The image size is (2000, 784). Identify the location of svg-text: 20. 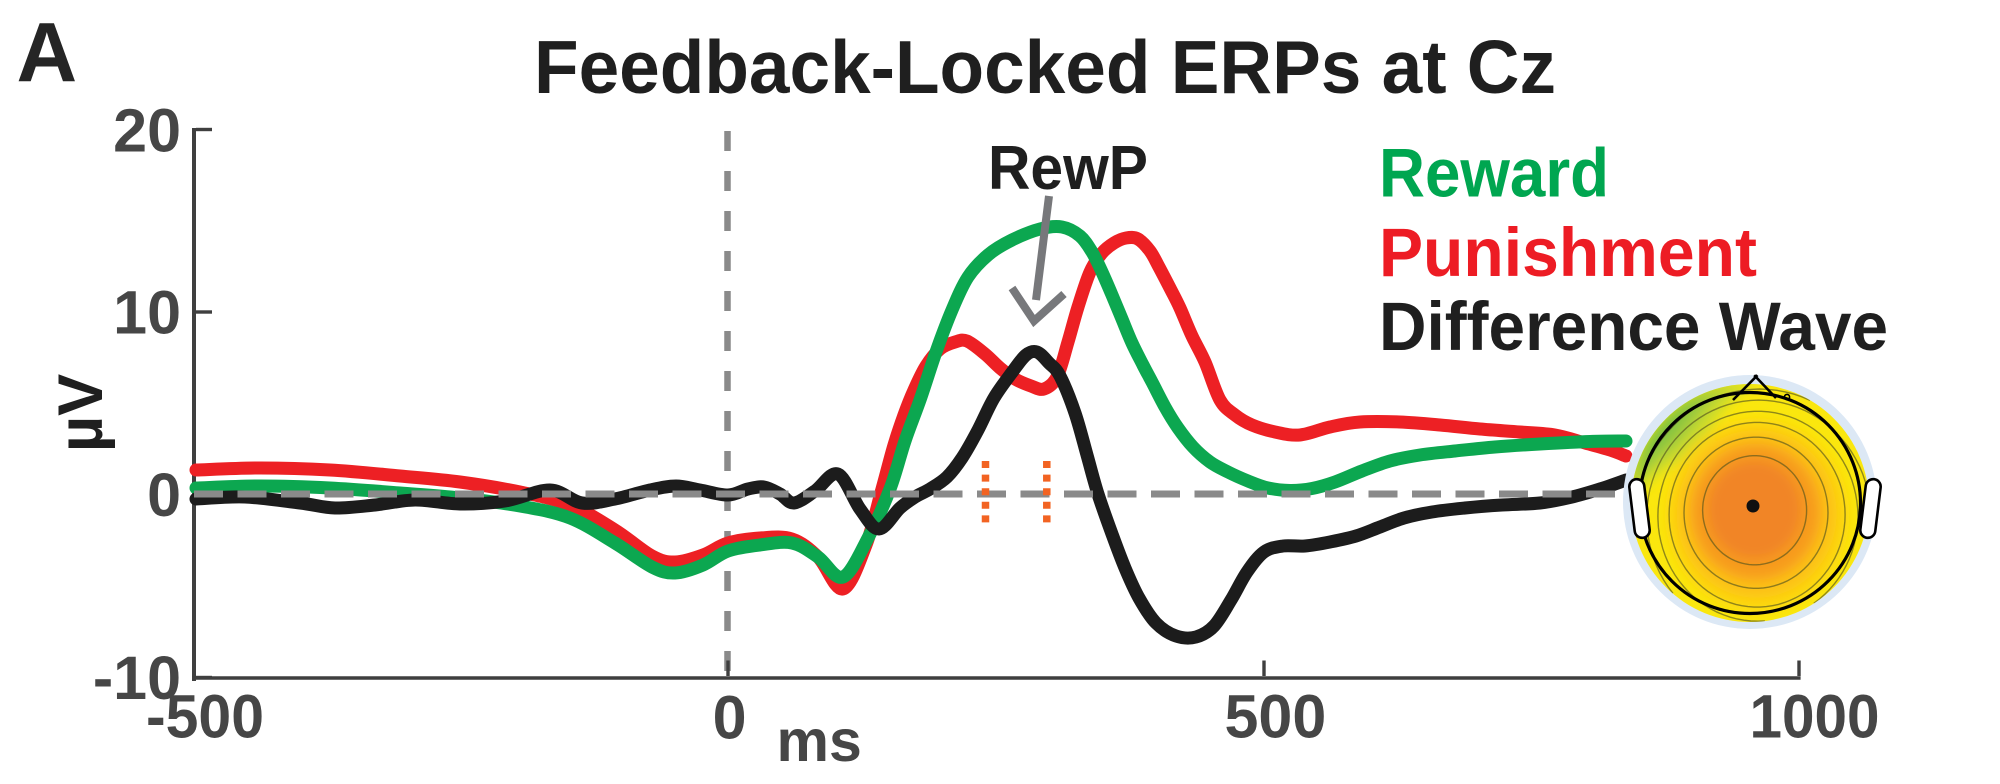
(147, 131).